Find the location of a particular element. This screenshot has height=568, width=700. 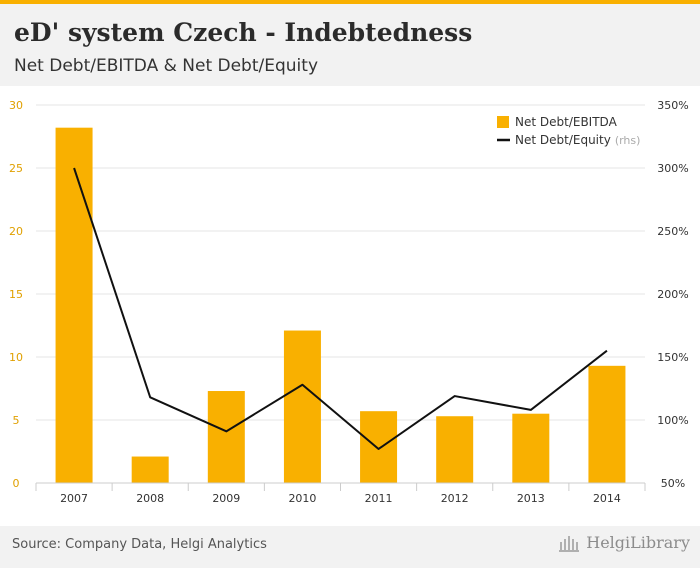

y-right-tick-label: 50% is located at coordinates (673, 483).